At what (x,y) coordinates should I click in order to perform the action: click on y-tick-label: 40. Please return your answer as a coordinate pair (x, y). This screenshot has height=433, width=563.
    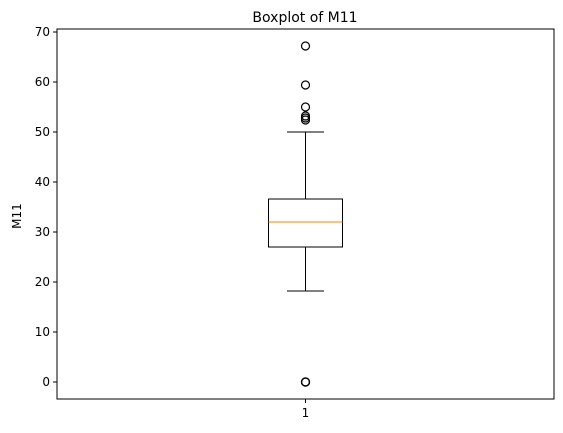
    Looking at the image, I should click on (42, 182).